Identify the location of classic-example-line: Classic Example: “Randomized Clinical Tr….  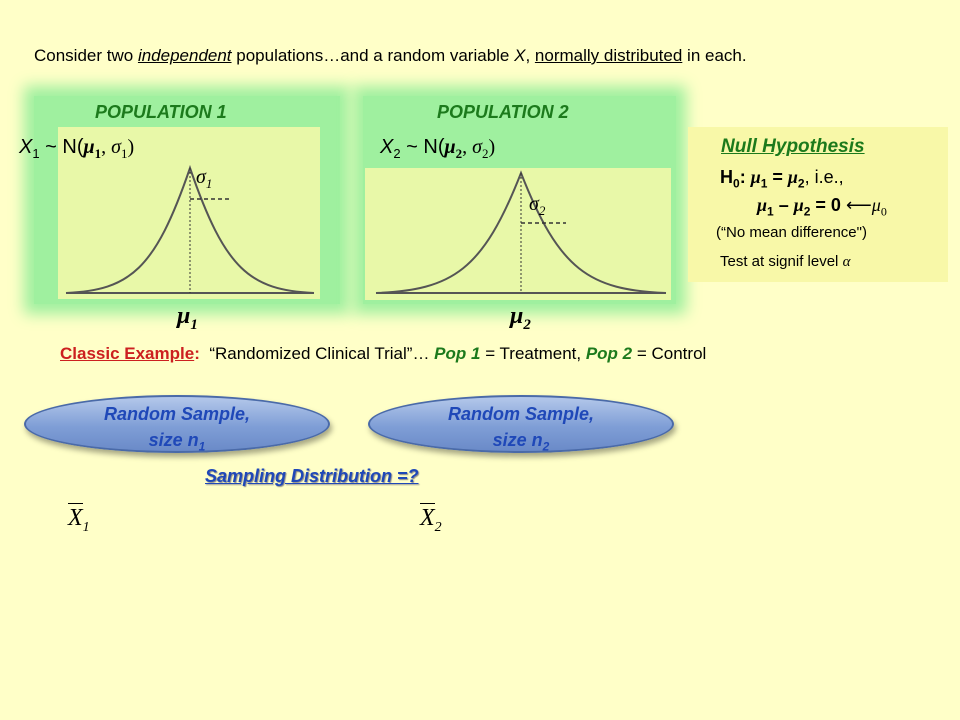
(383, 354).